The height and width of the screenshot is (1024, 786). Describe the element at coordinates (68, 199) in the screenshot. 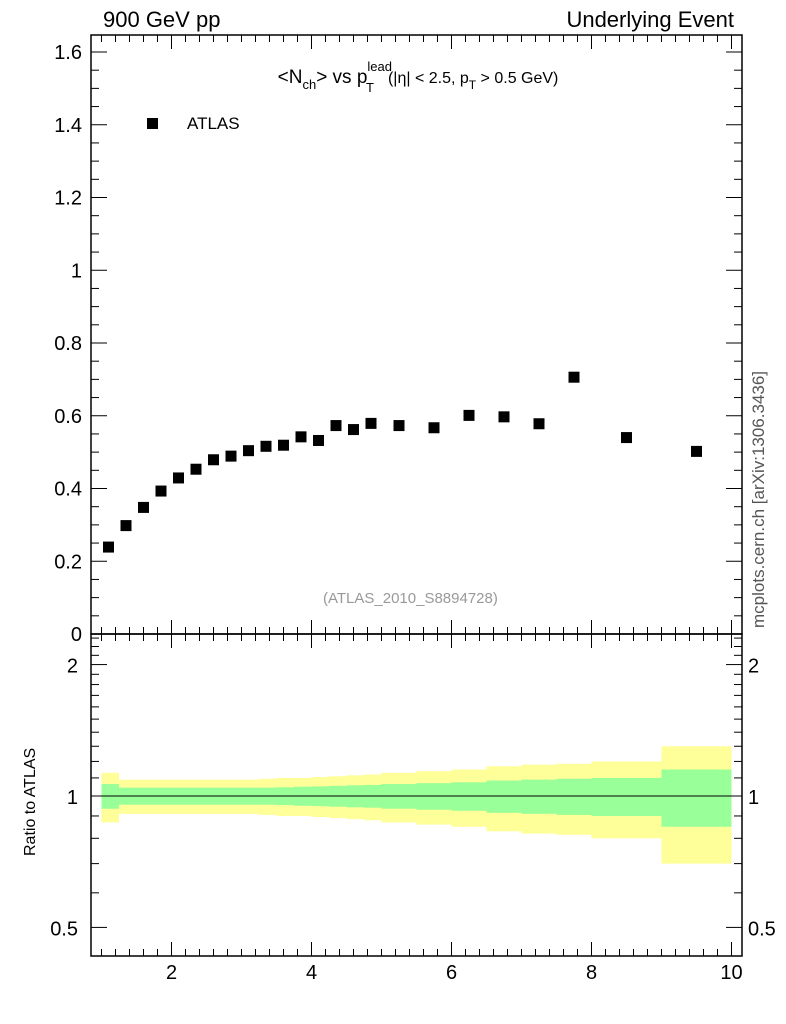

I see `y-tick-label: 1.2` at that location.